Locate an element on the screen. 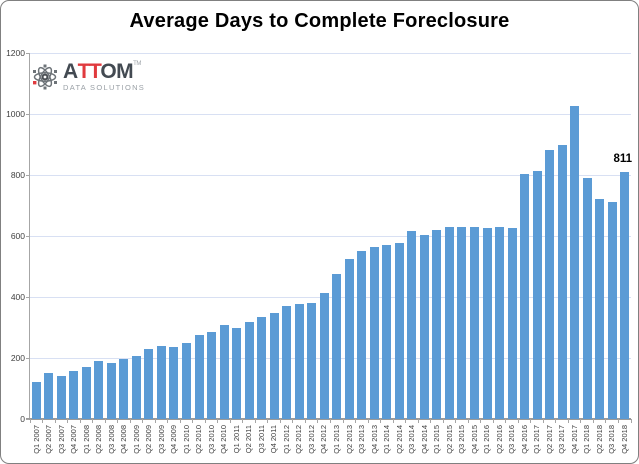 The image size is (639, 464). y-axis-line is located at coordinates (29, 236).